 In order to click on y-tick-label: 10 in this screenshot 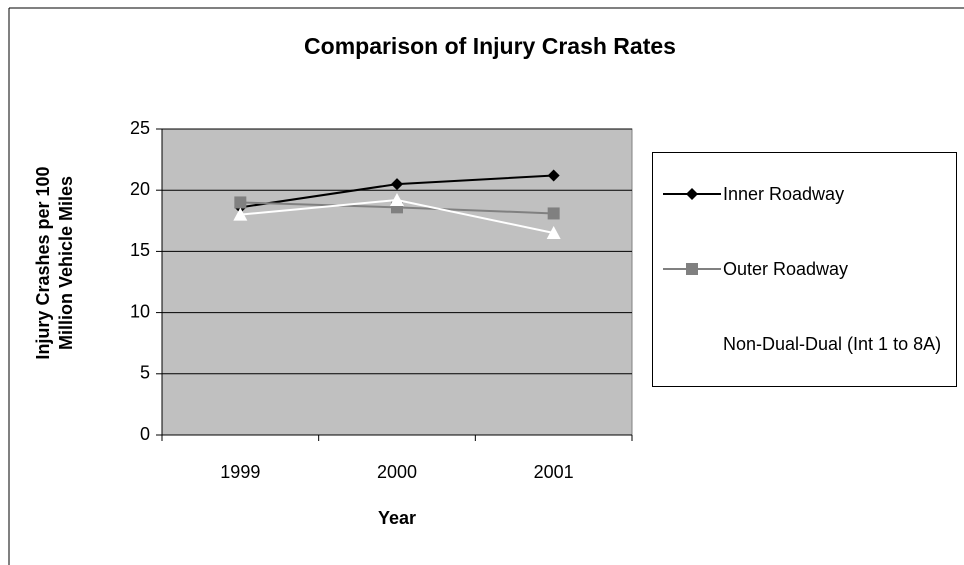, I will do `click(140, 311)`.